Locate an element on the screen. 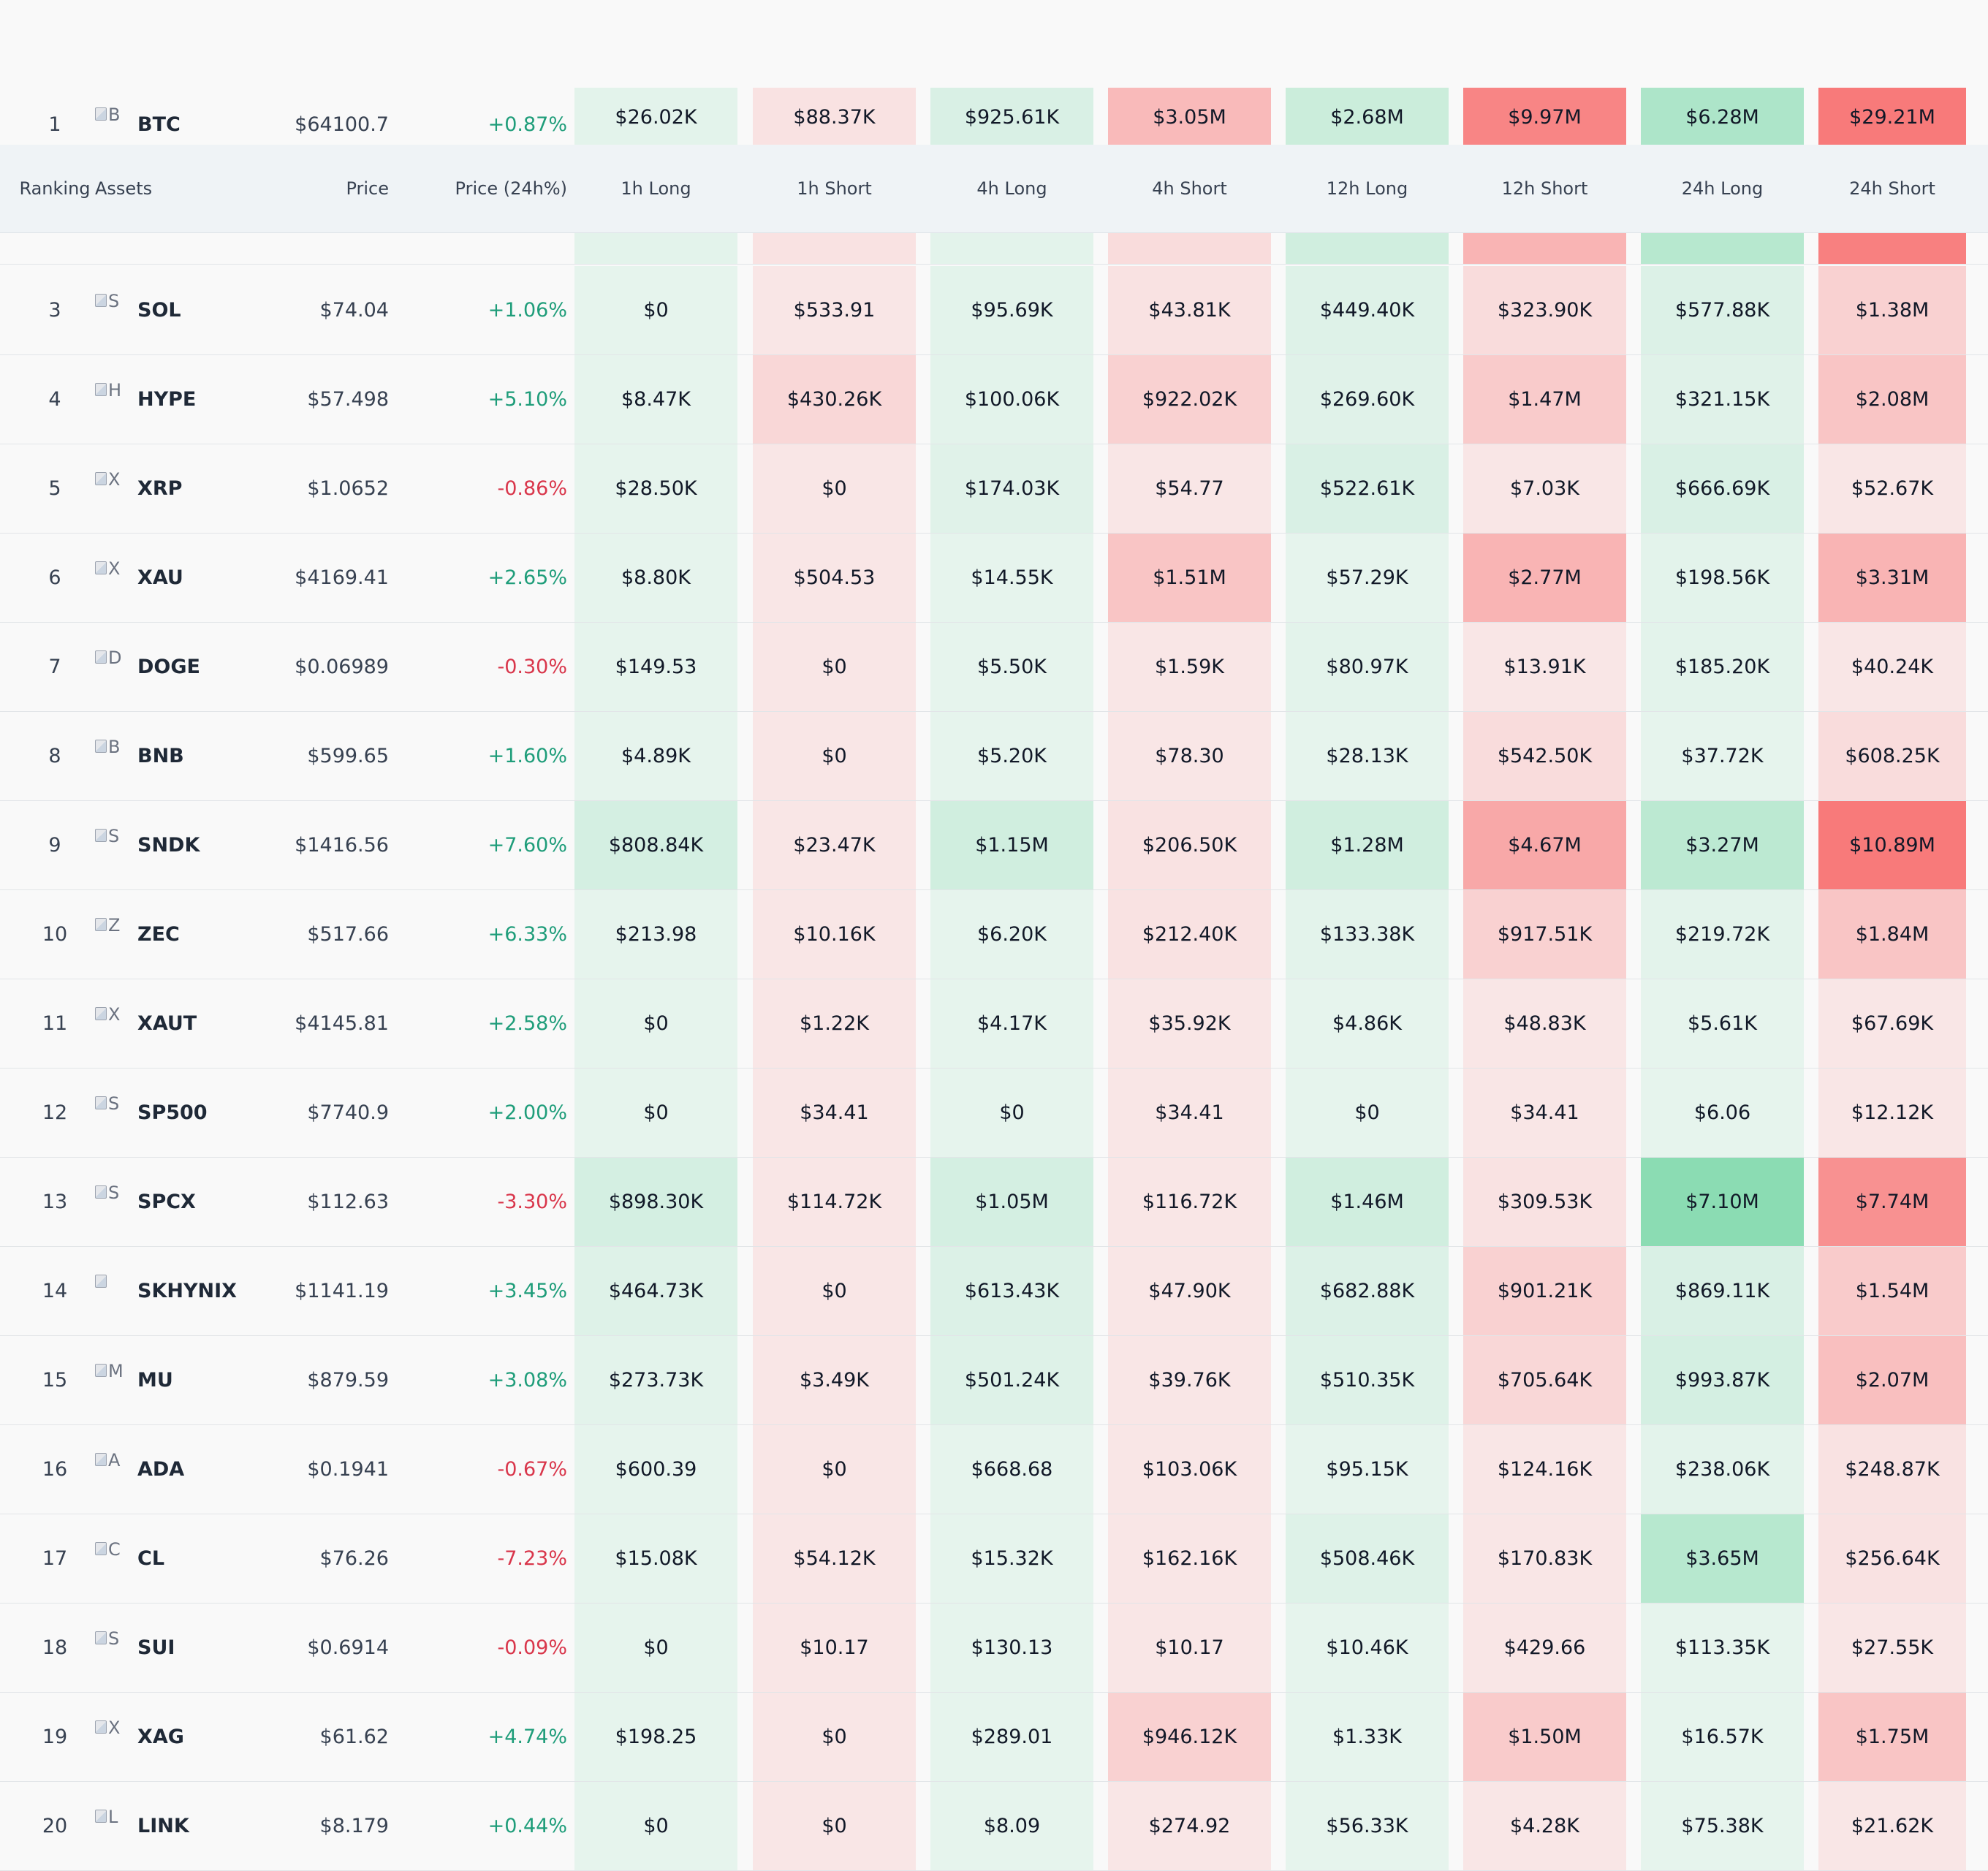 This screenshot has height=1871, width=1988. asset-cell: M MU is located at coordinates (182, 1380).